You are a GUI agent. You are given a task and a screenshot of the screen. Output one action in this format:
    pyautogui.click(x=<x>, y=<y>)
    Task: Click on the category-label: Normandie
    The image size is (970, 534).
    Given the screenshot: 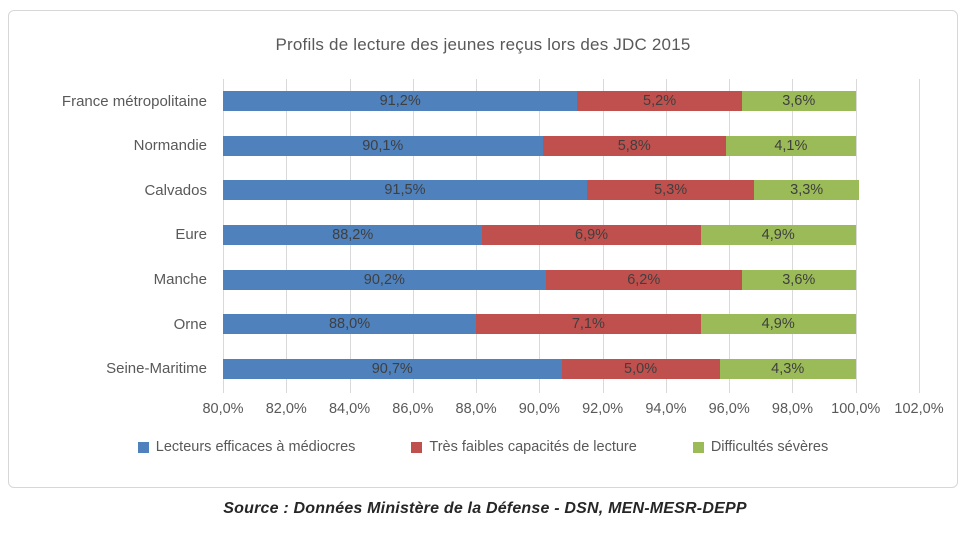 What is the action you would take?
    pyautogui.click(x=170, y=146)
    